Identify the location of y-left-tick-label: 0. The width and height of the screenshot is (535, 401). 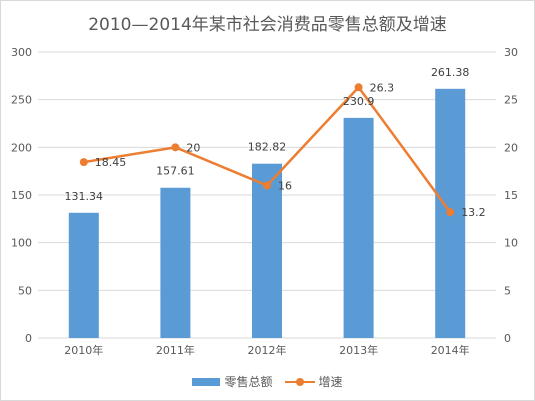
(28, 338).